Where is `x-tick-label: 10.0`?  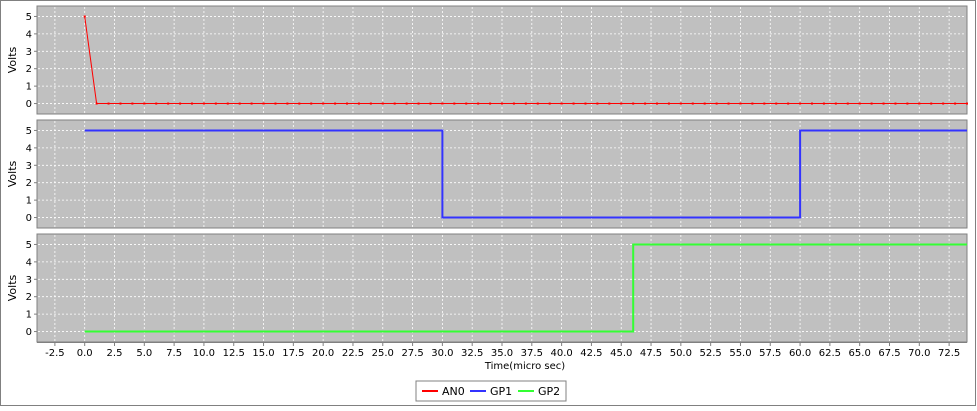 x-tick-label: 10.0 is located at coordinates (204, 353).